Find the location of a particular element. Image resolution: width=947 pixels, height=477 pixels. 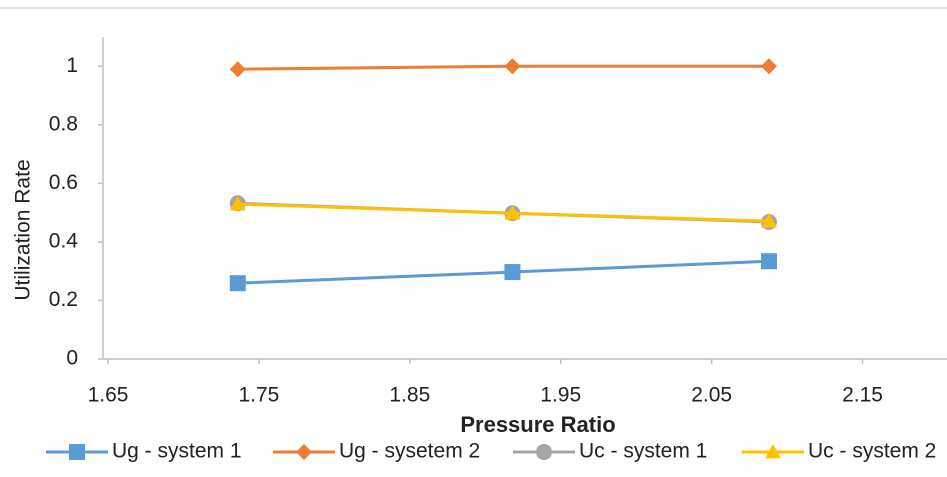

y-tick-label: 0.6 is located at coordinates (63, 182).